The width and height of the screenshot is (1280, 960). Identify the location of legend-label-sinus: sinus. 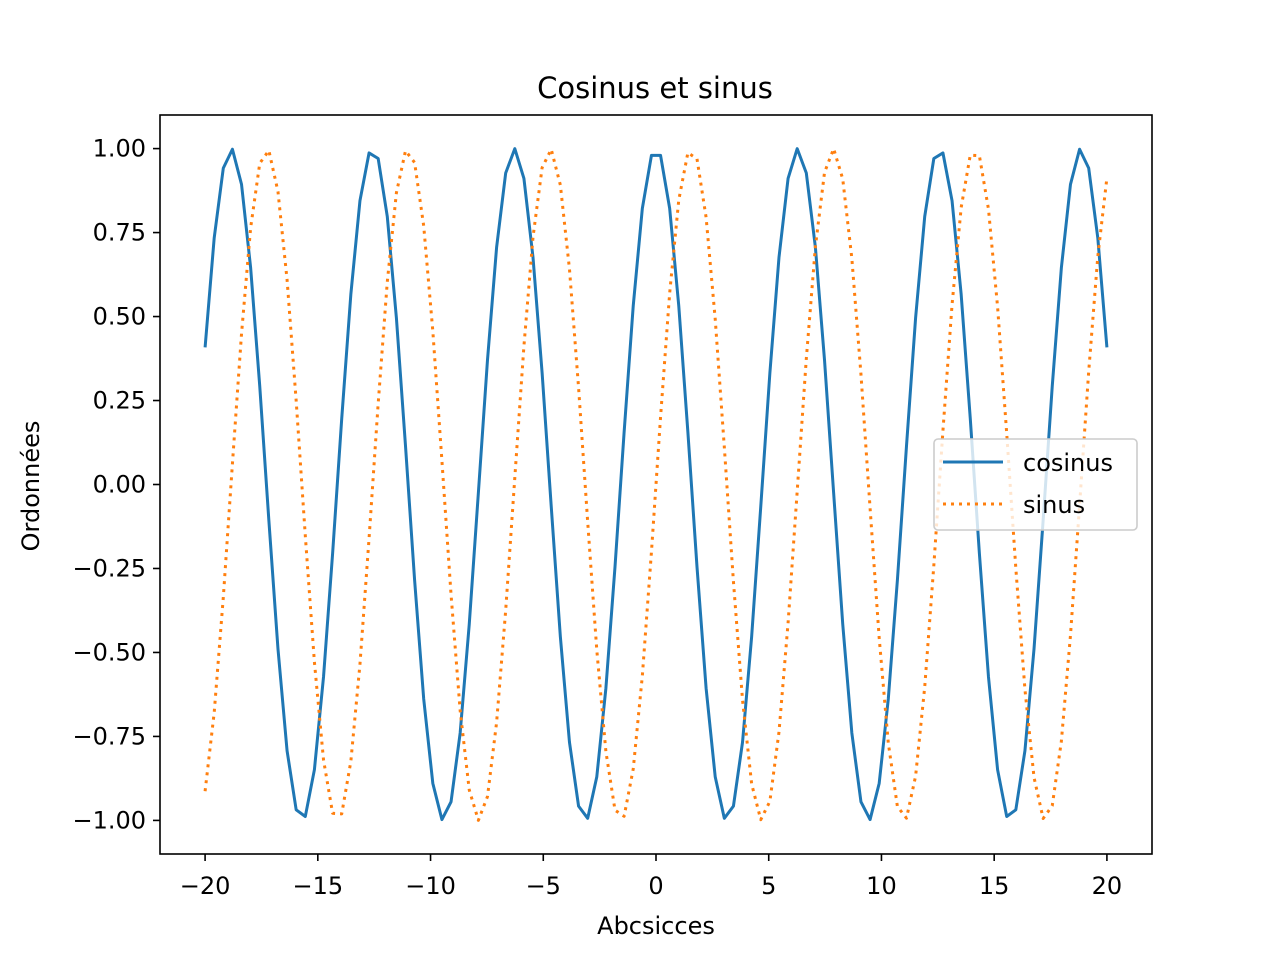
(1054, 505).